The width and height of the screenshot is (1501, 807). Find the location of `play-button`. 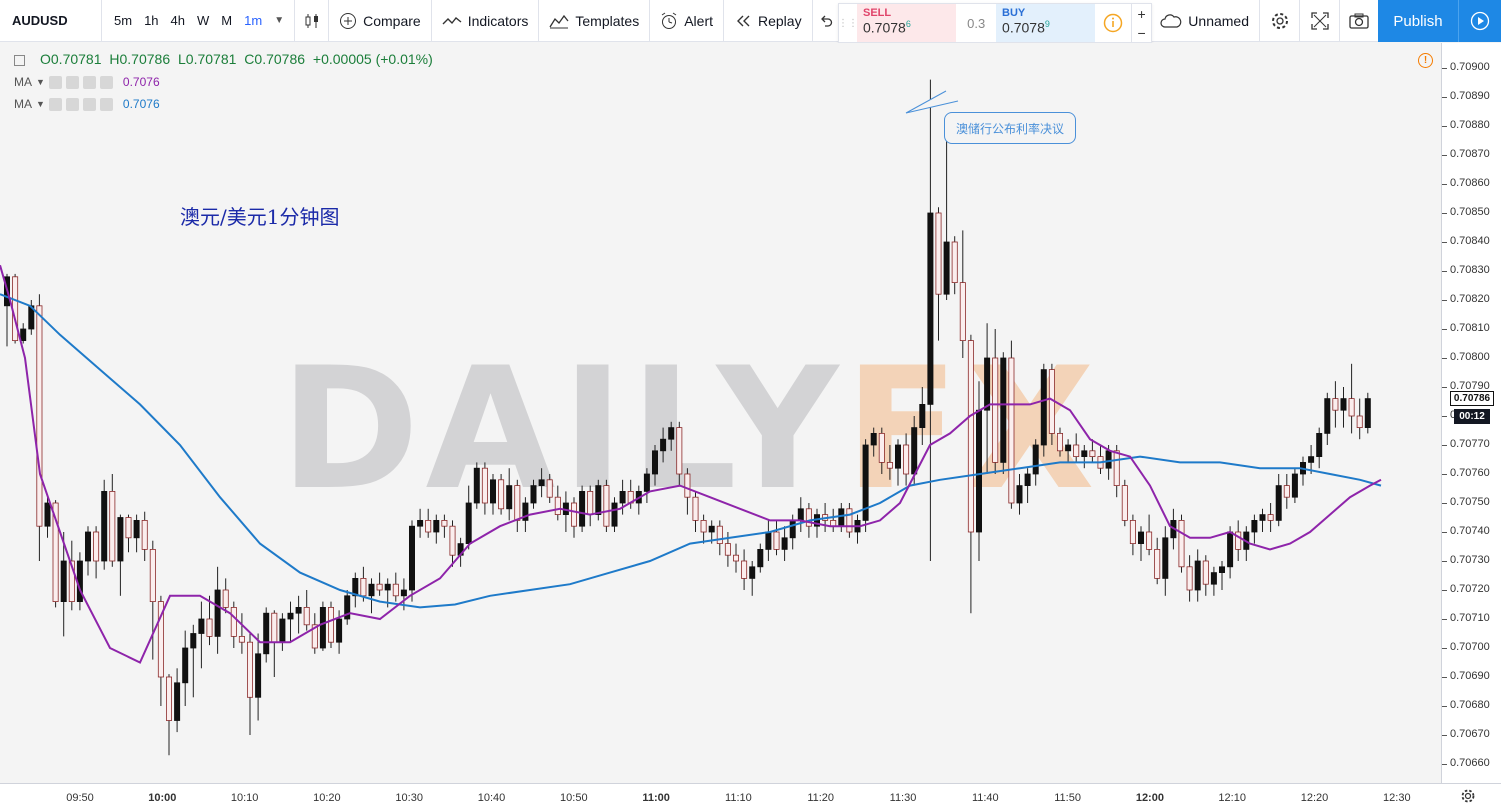

play-button is located at coordinates (1479, 21).